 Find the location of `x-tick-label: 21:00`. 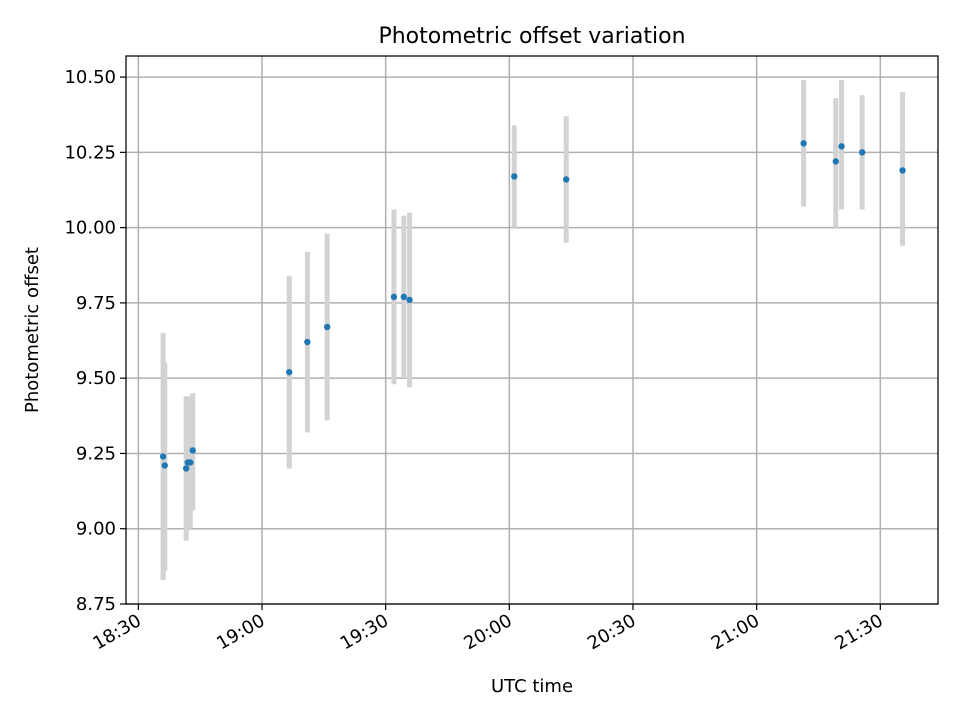

x-tick-label: 21:00 is located at coordinates (735, 632).